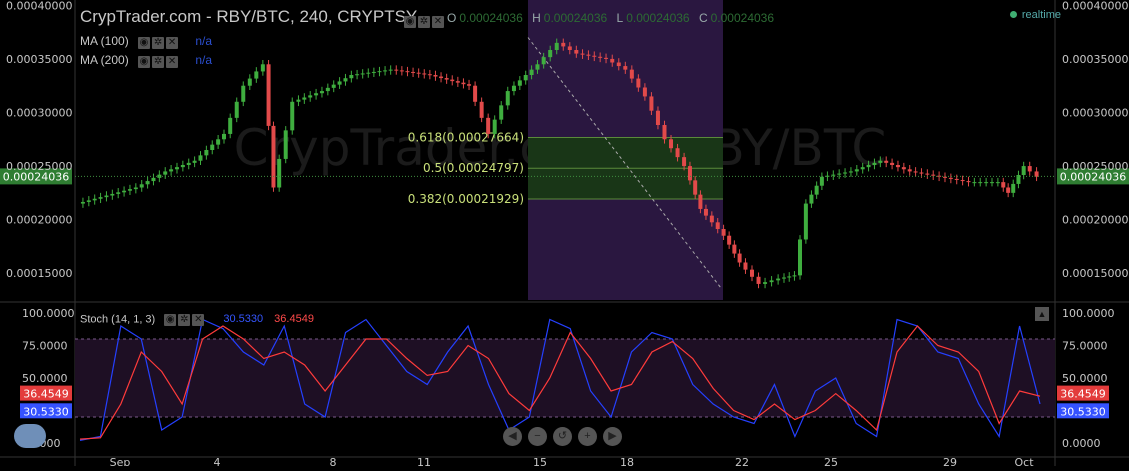 This screenshot has width=1129, height=471. I want to click on y-tick-label: 0.00040000, so click(1095, 6).